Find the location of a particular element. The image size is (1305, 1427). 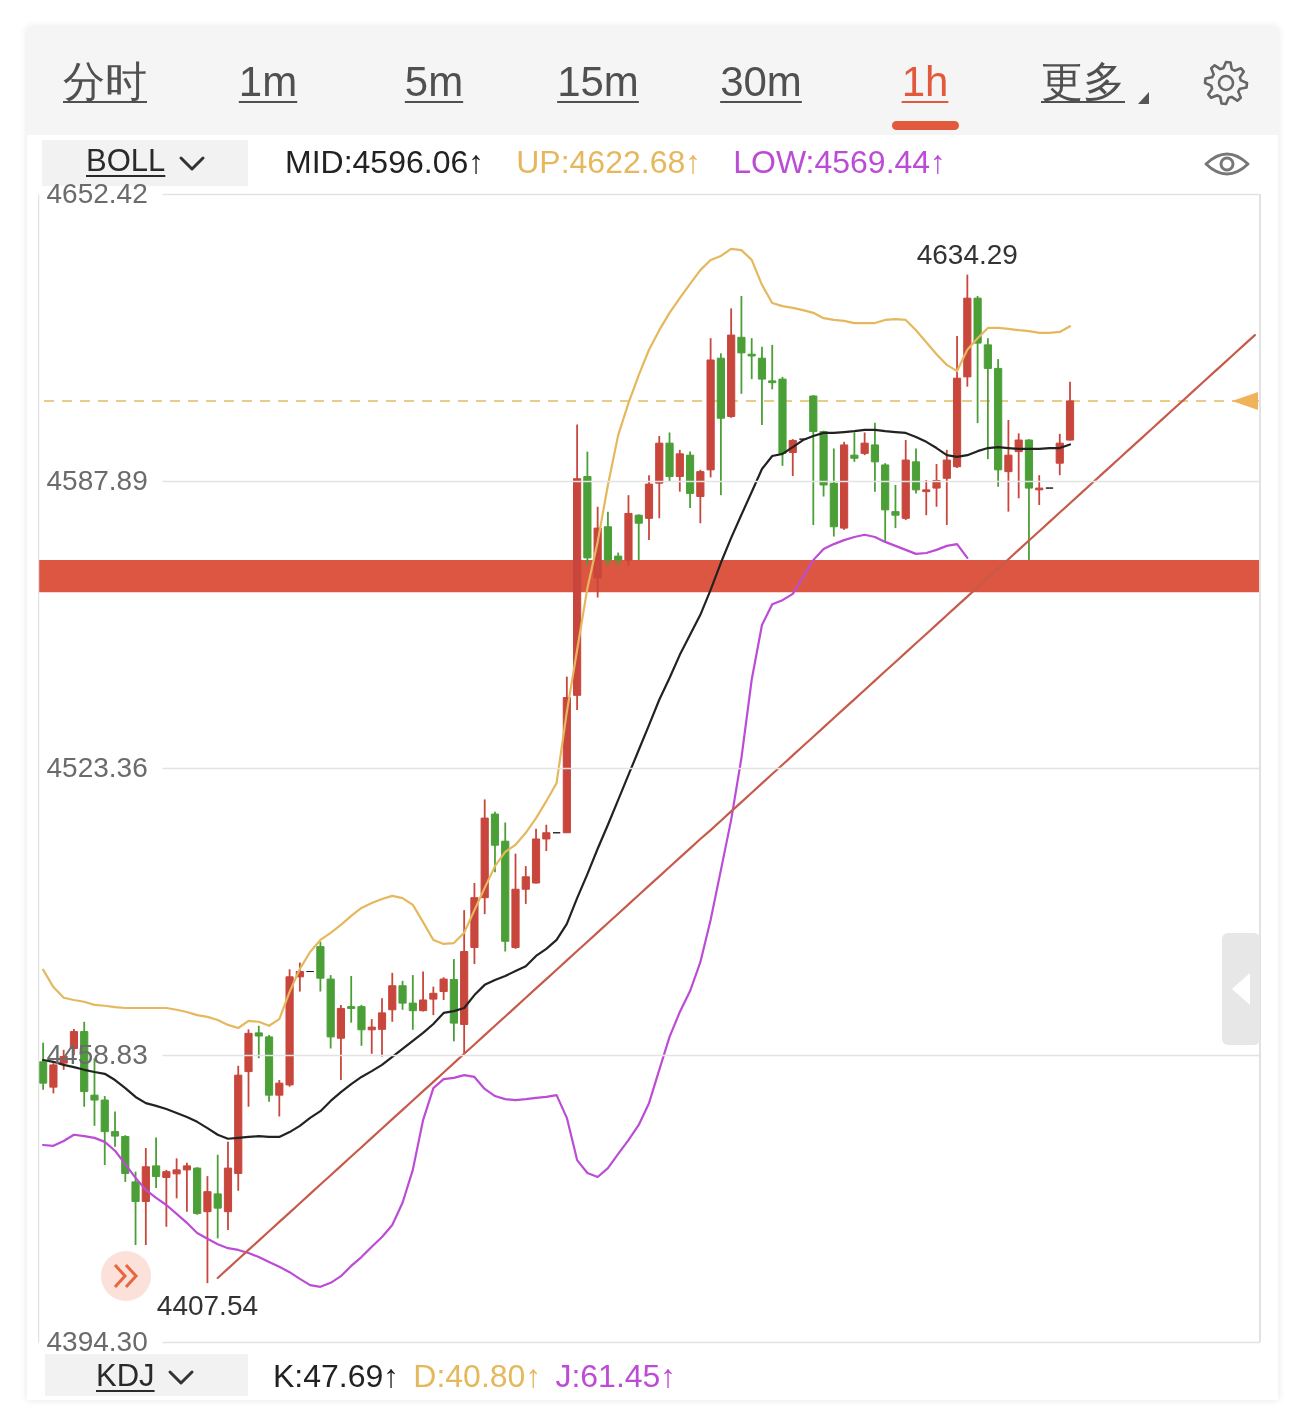

text: 1m is located at coordinates (268, 82).